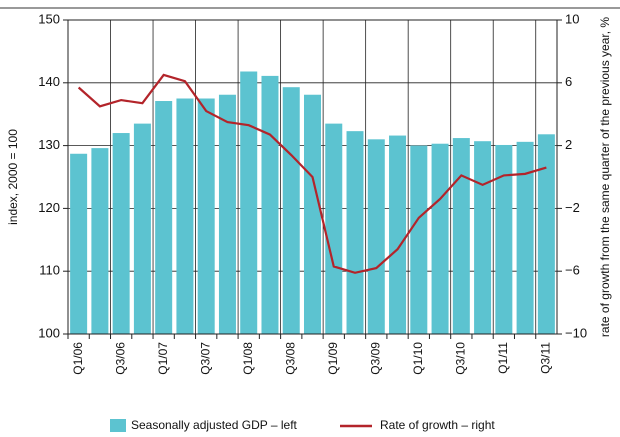  Describe the element at coordinates (118, 425) in the screenshot. I see `legend-swatch` at that location.